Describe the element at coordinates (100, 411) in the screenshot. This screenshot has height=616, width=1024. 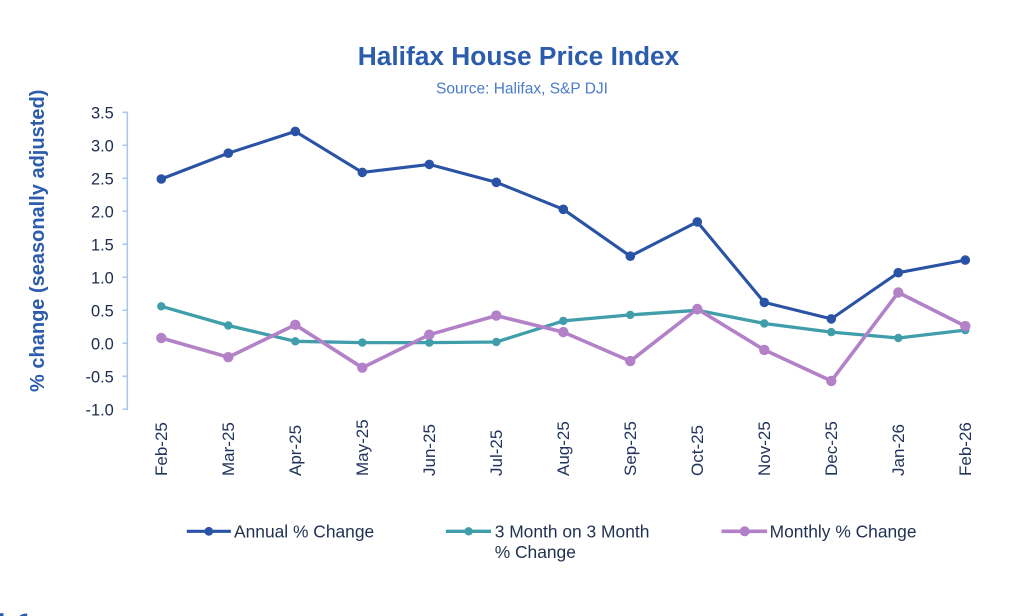
I see `svg-text: -1.0` at that location.